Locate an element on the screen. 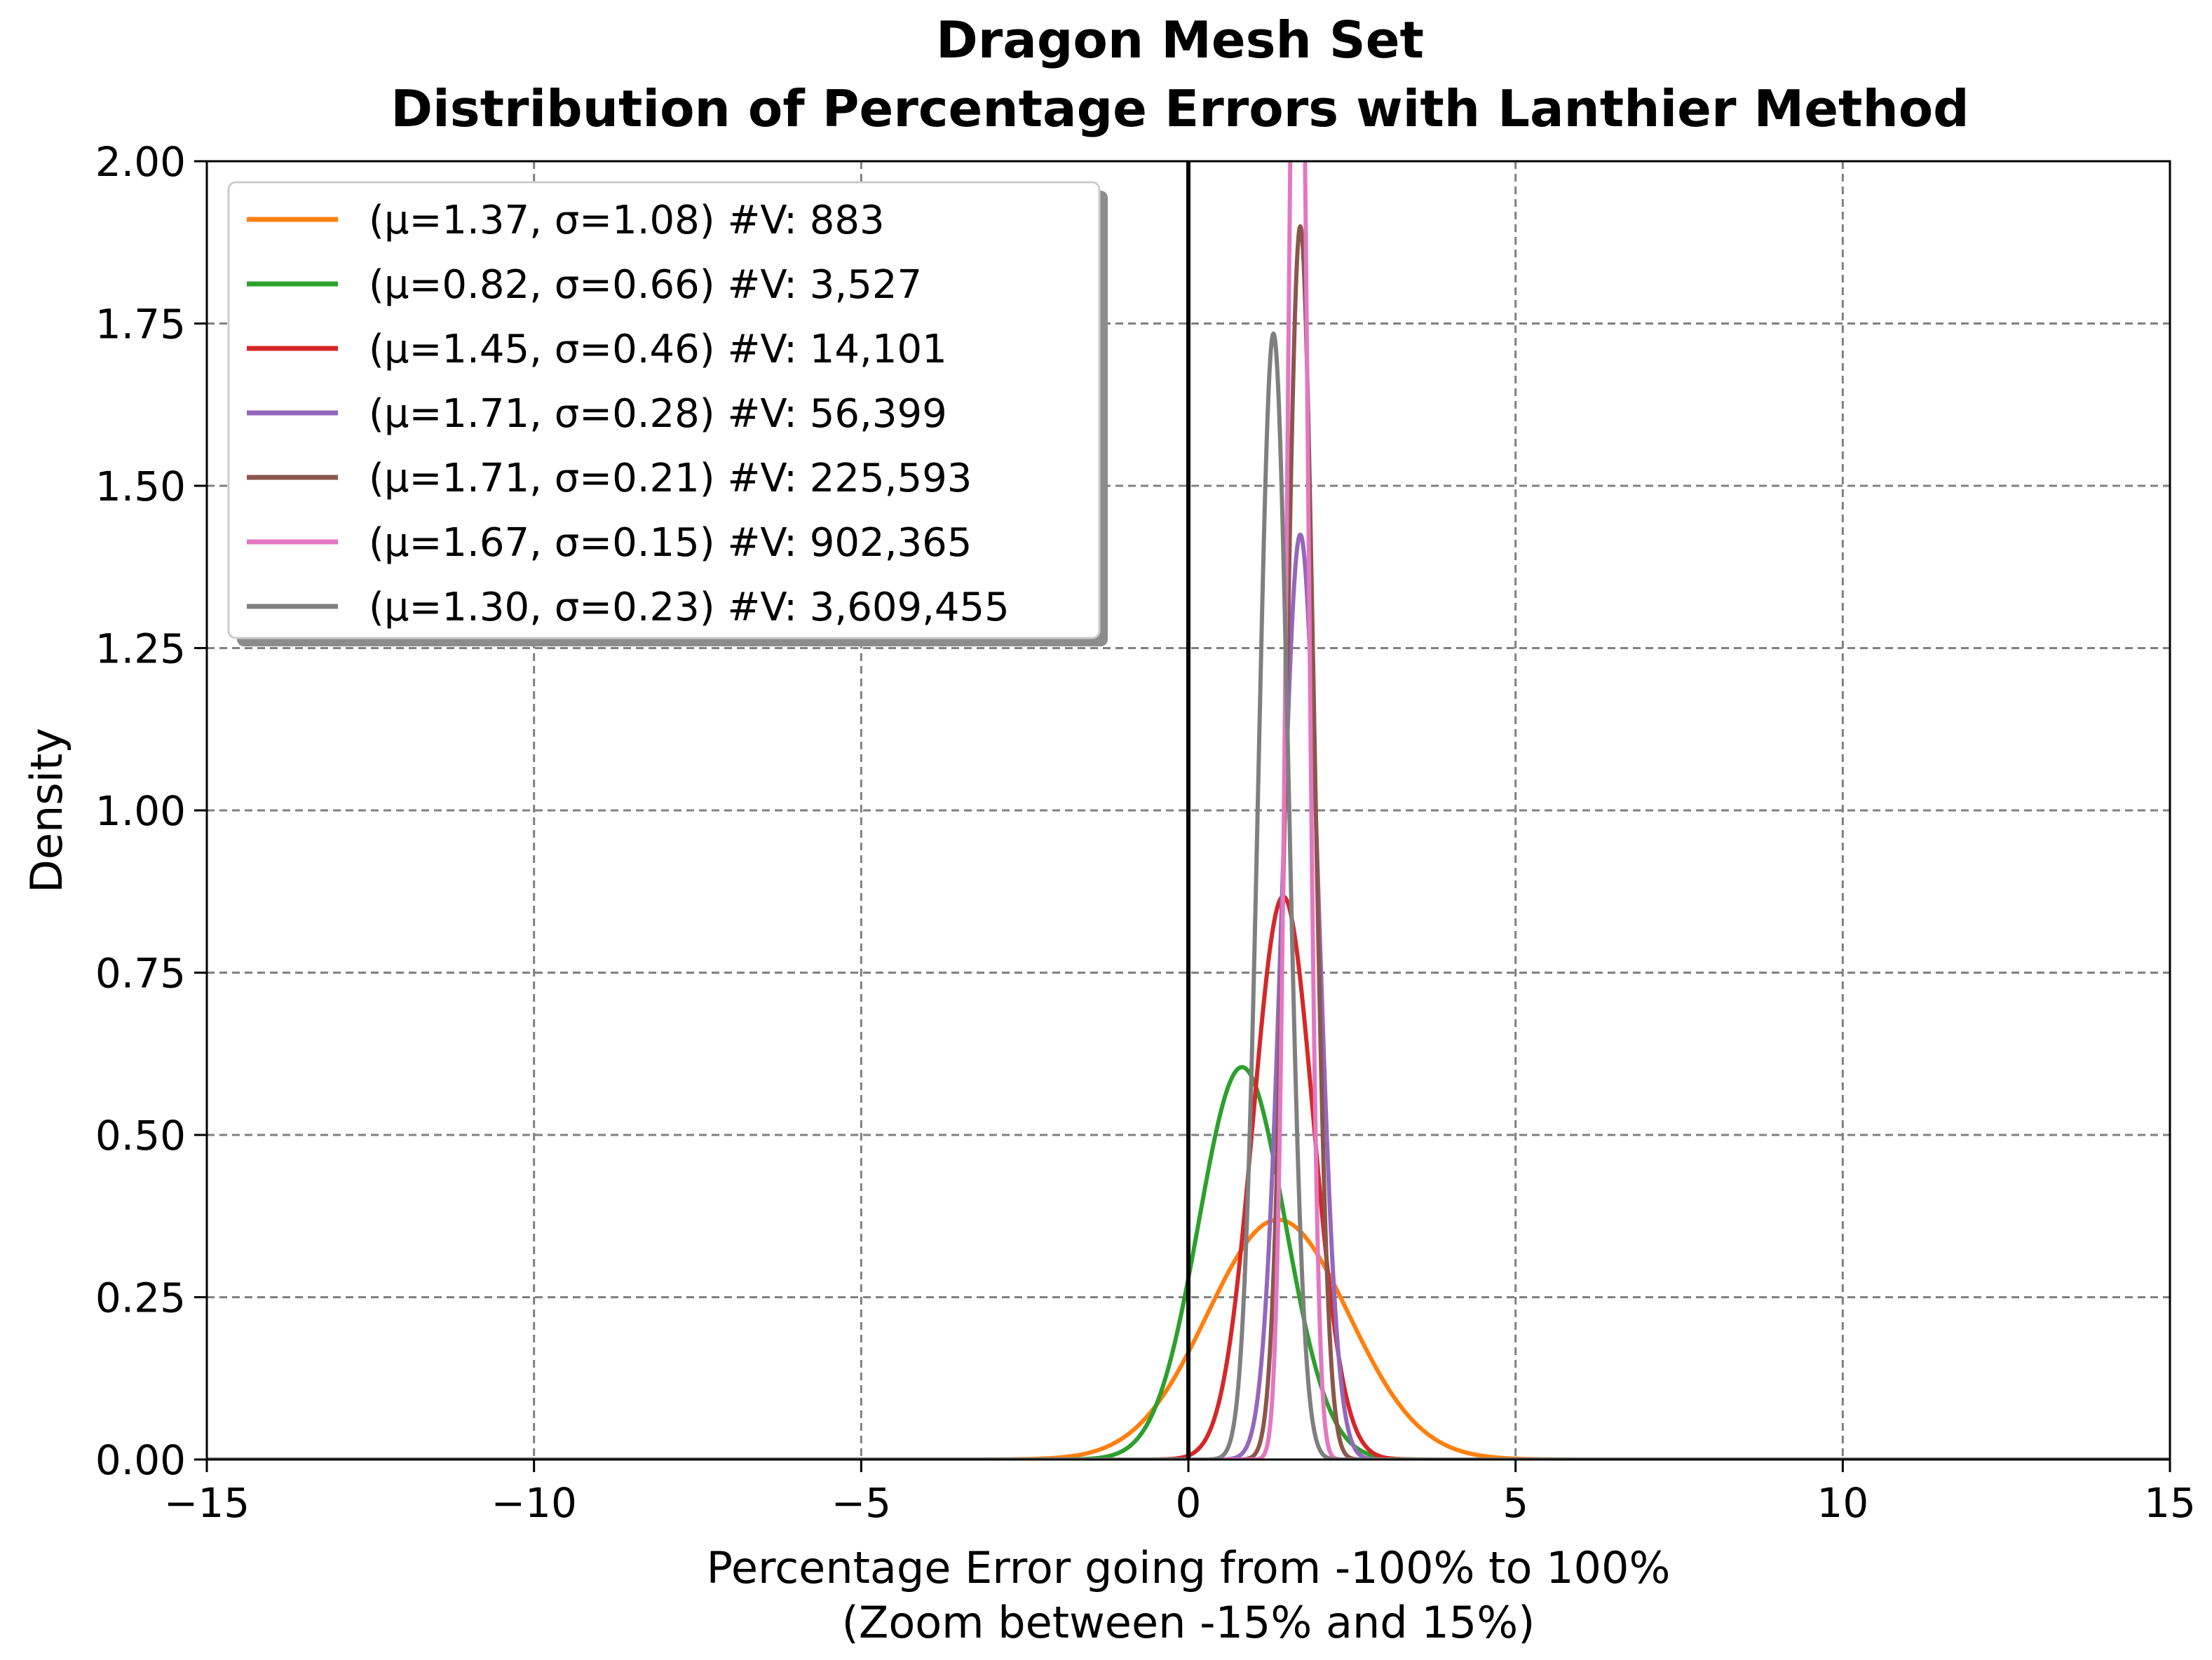  legend-label-6: (μ=1.67, σ=0.15) #V: 902,365 is located at coordinates (670, 543).